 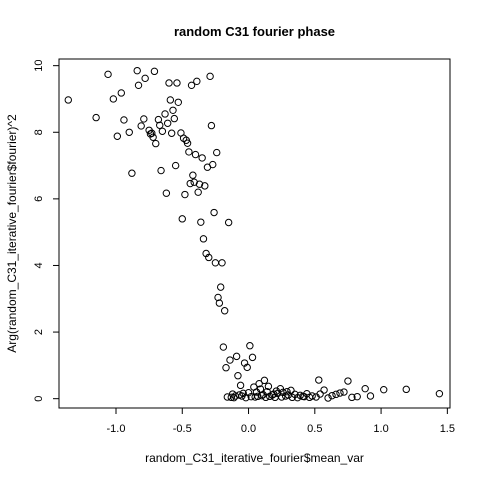 I want to click on x-axis: -1.0 -0.5 0.0 0.5 1.0 1.5, so click(x=281, y=421).